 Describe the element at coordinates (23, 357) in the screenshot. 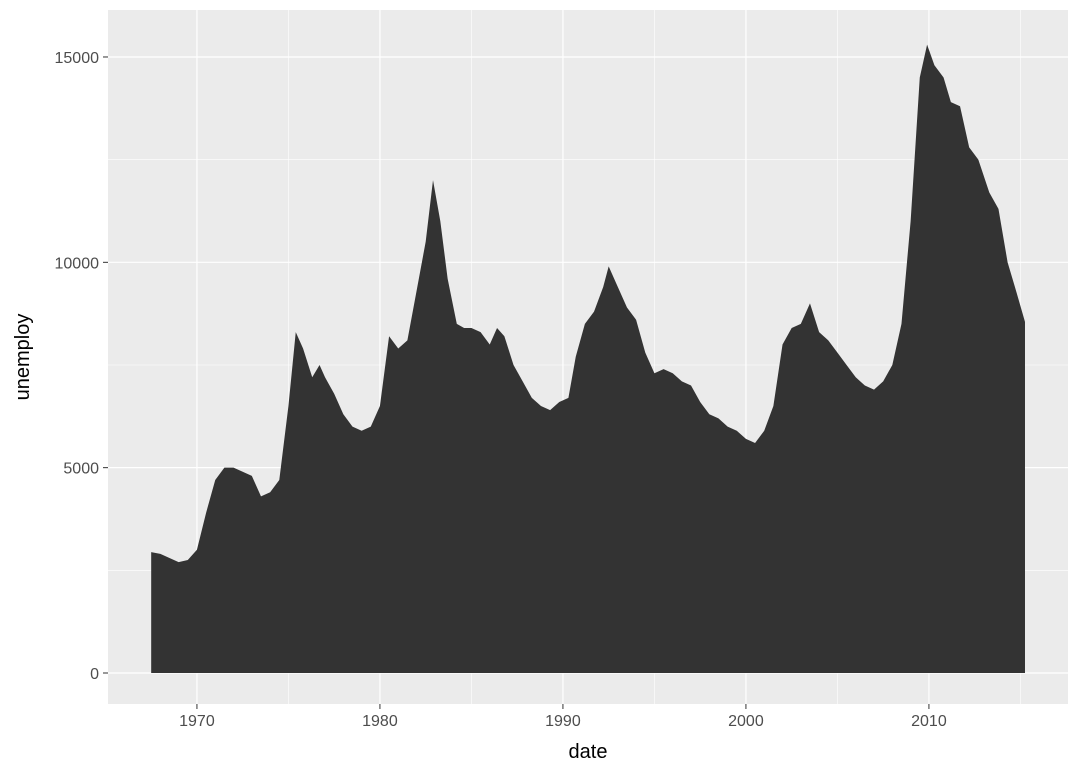

I see `y-axis-title: unemploy` at that location.